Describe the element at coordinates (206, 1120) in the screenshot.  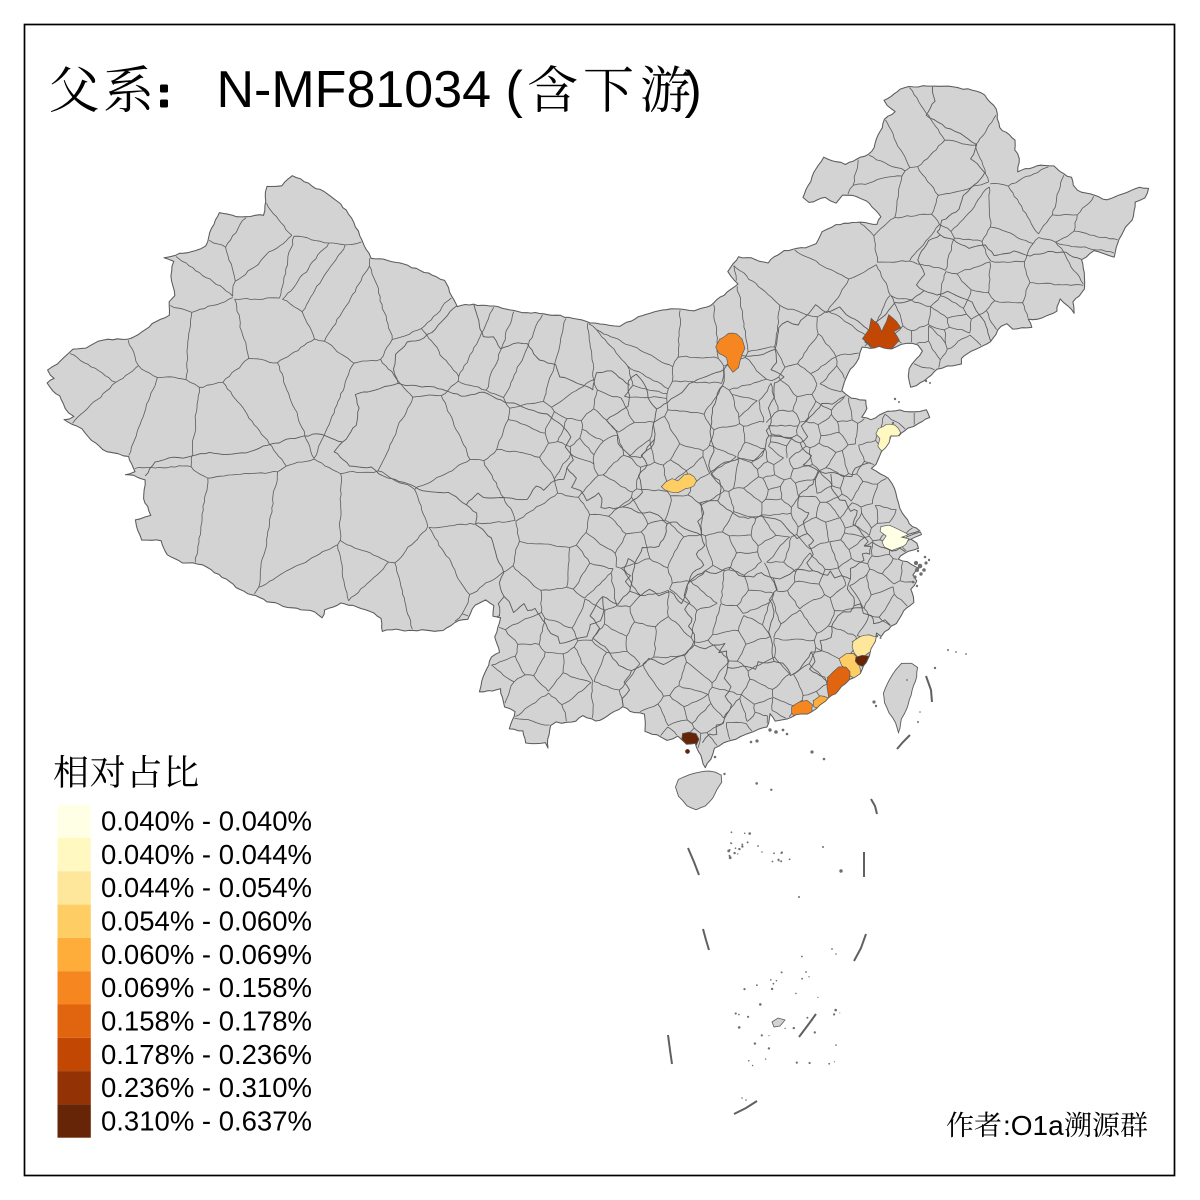
I see `svg-text: 0.310% - 0.637%` at that location.